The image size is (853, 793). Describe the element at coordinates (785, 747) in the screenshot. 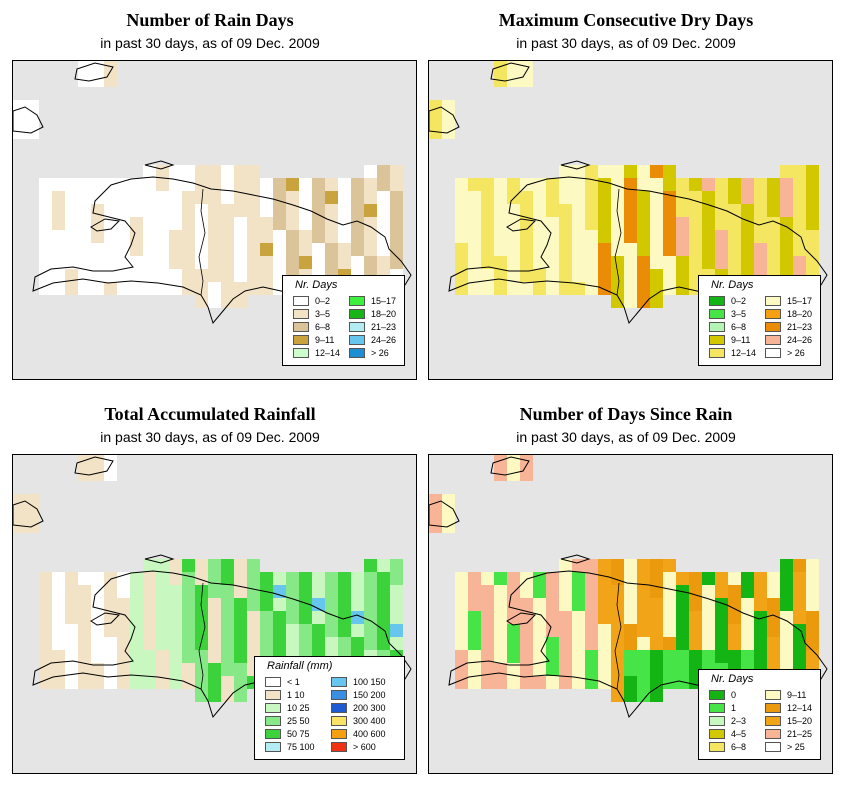

I see `legend-item: > 25` at that location.